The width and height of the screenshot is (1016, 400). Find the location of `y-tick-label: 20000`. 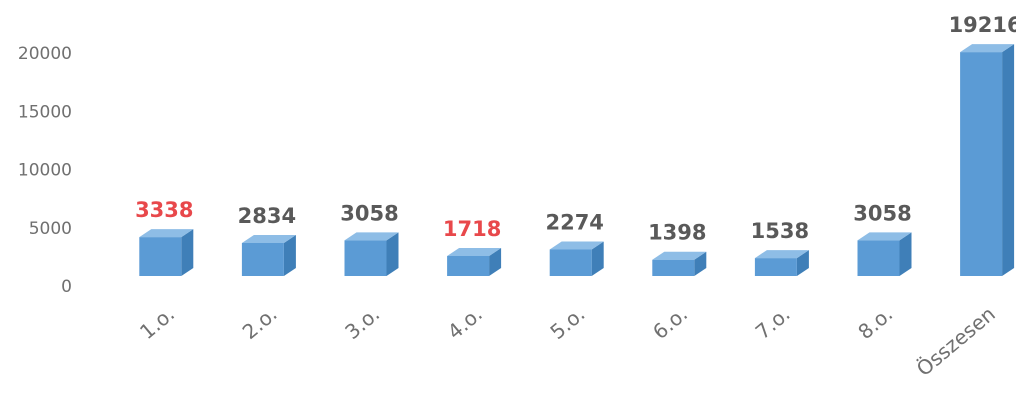

y-tick-label: 20000 is located at coordinates (45, 54).